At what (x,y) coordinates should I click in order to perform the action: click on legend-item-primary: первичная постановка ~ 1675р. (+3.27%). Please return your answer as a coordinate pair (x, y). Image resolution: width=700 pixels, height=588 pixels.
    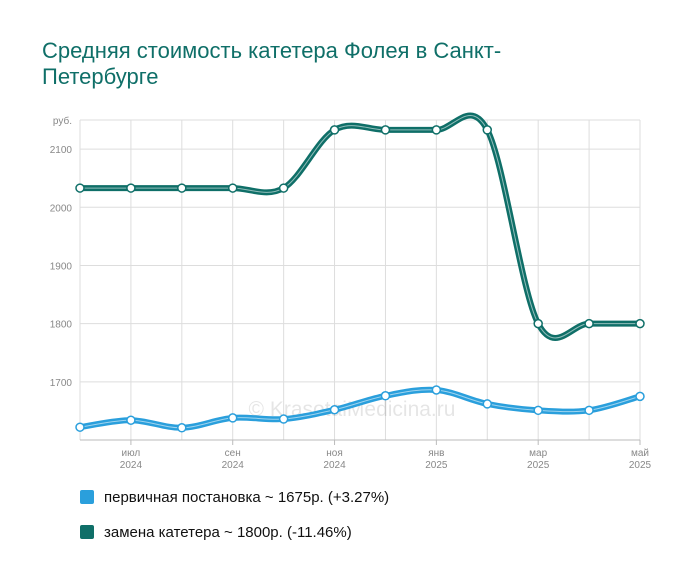
    Looking at the image, I should click on (360, 497).